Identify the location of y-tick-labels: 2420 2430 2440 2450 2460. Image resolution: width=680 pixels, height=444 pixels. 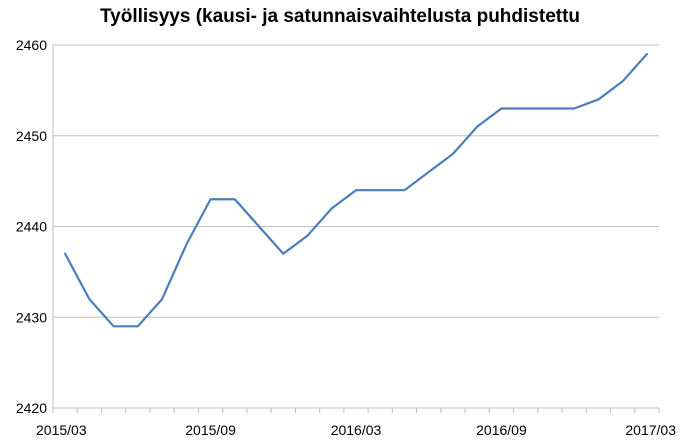
(31, 226).